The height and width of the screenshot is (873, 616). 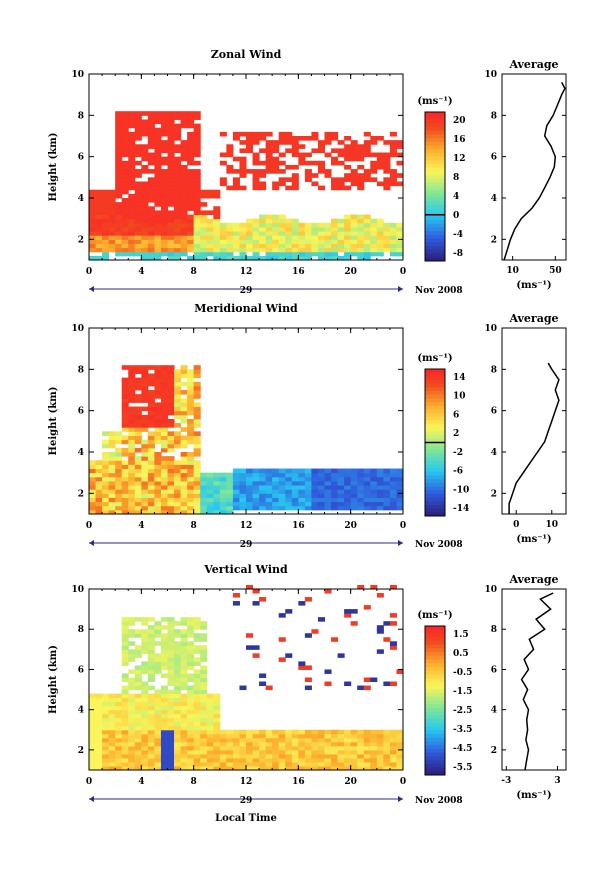 I want to click on average-y-tick-label: 6, so click(x=494, y=412).